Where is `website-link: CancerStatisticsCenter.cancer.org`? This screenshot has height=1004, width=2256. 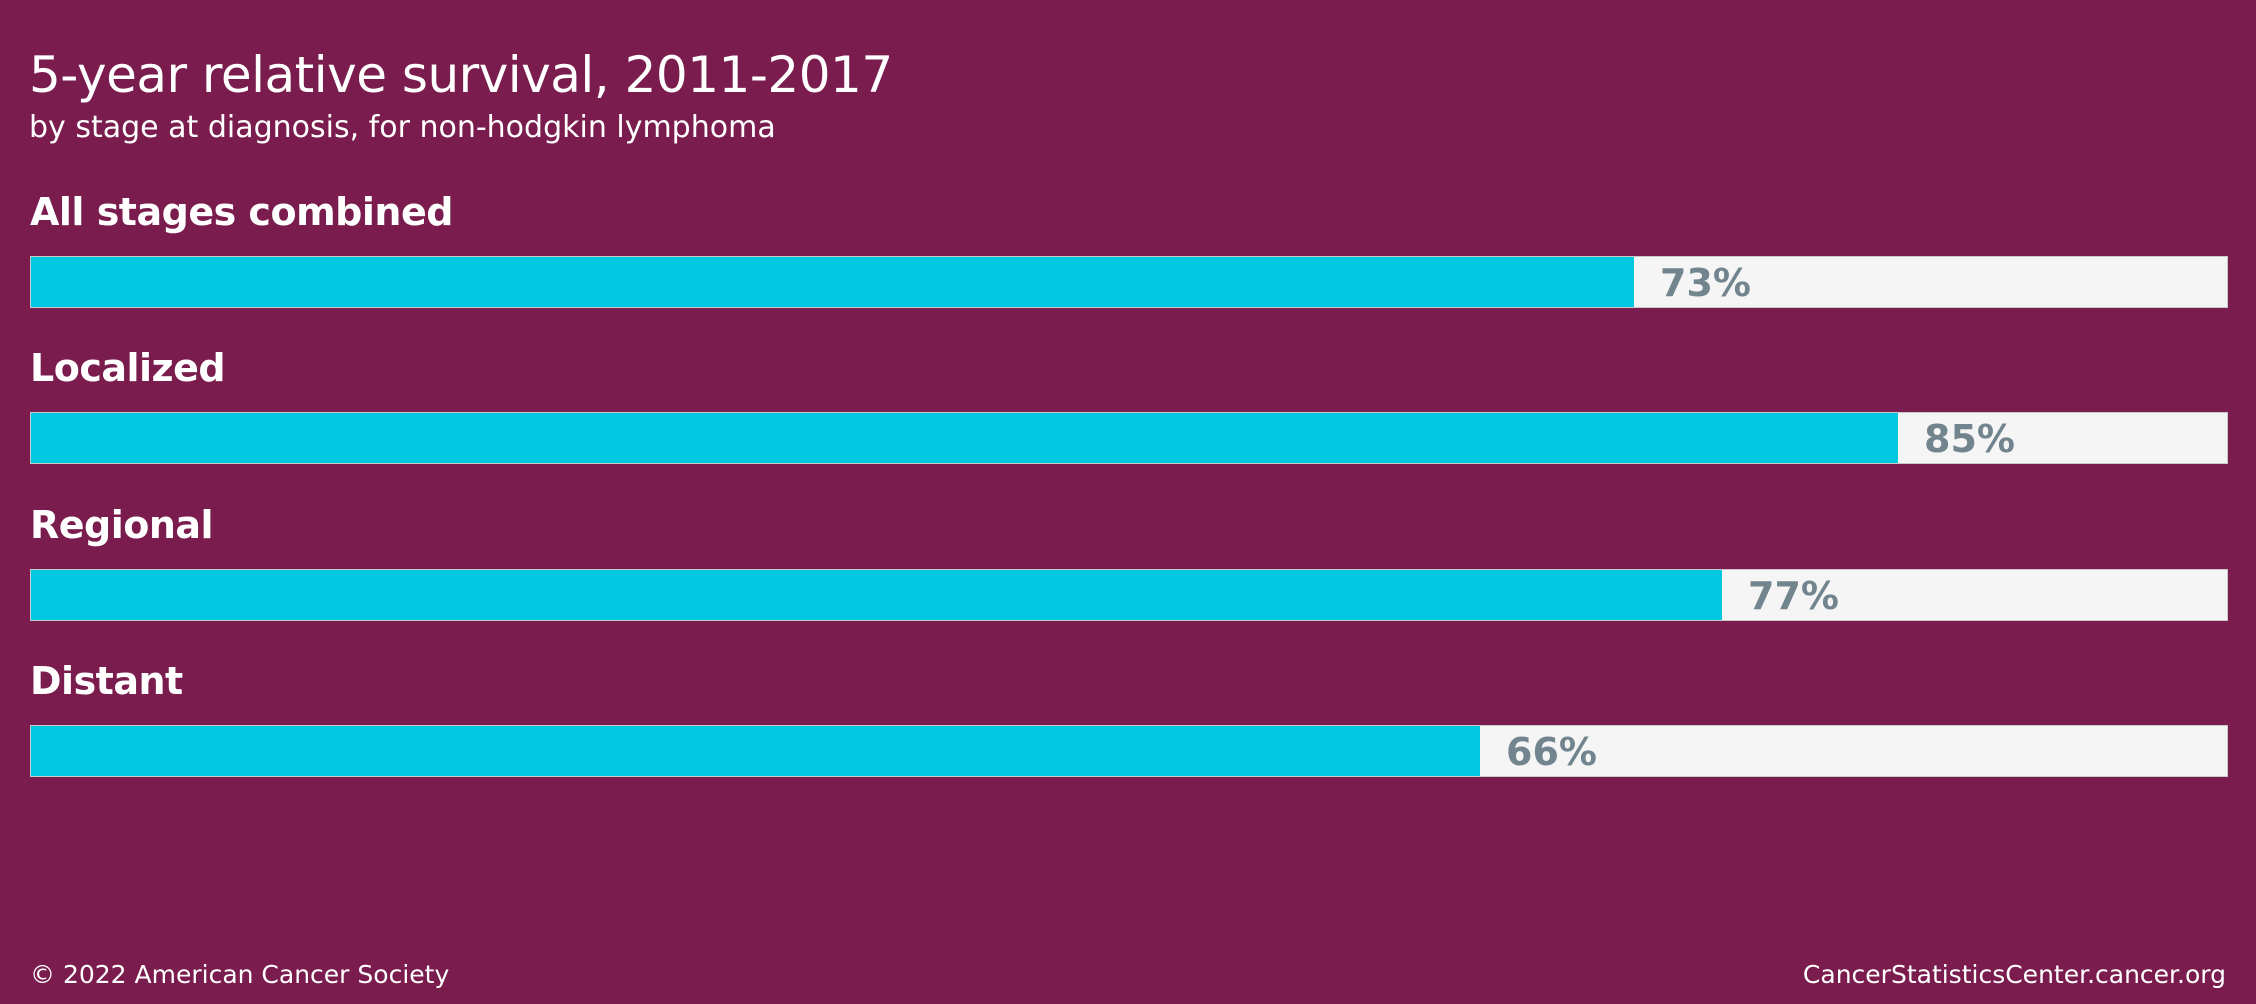 website-link: CancerStatisticsCenter.cancer.org is located at coordinates (2014, 974).